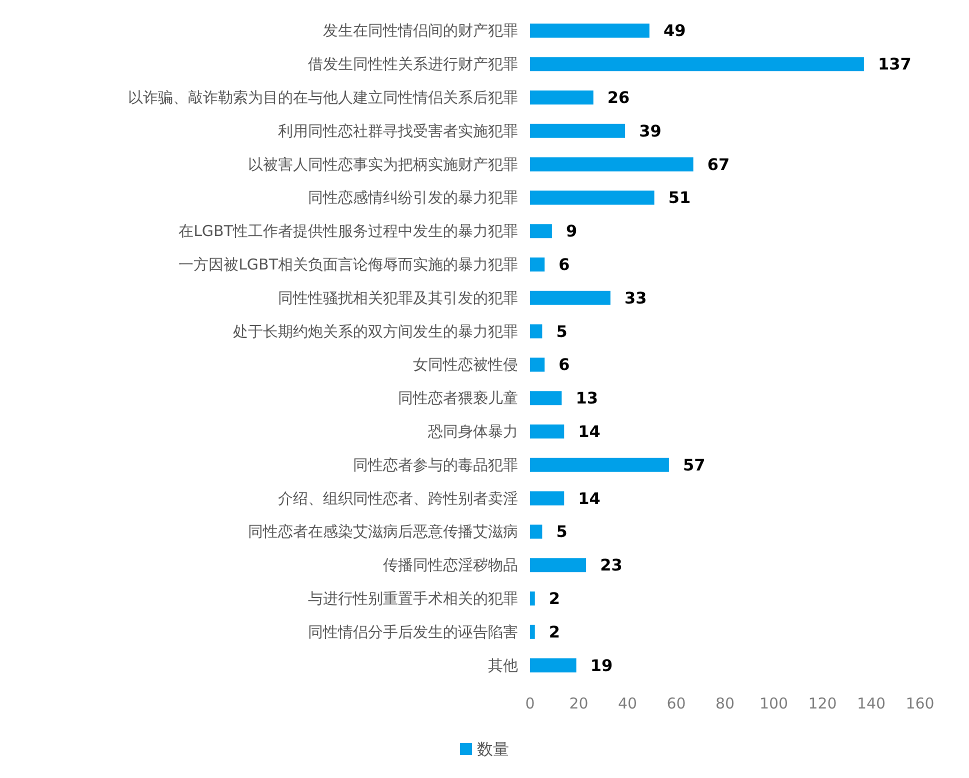 This screenshot has width=969, height=778. I want to click on data-label: 19, so click(601, 665).